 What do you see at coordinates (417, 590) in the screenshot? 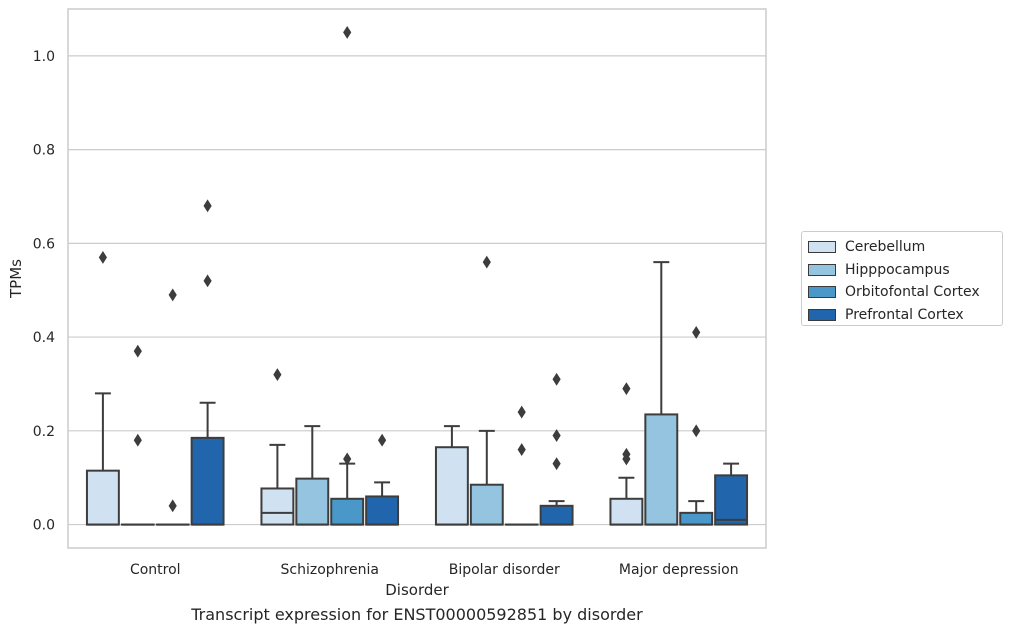
I see `x-axis-label: Disorder` at bounding box center [417, 590].